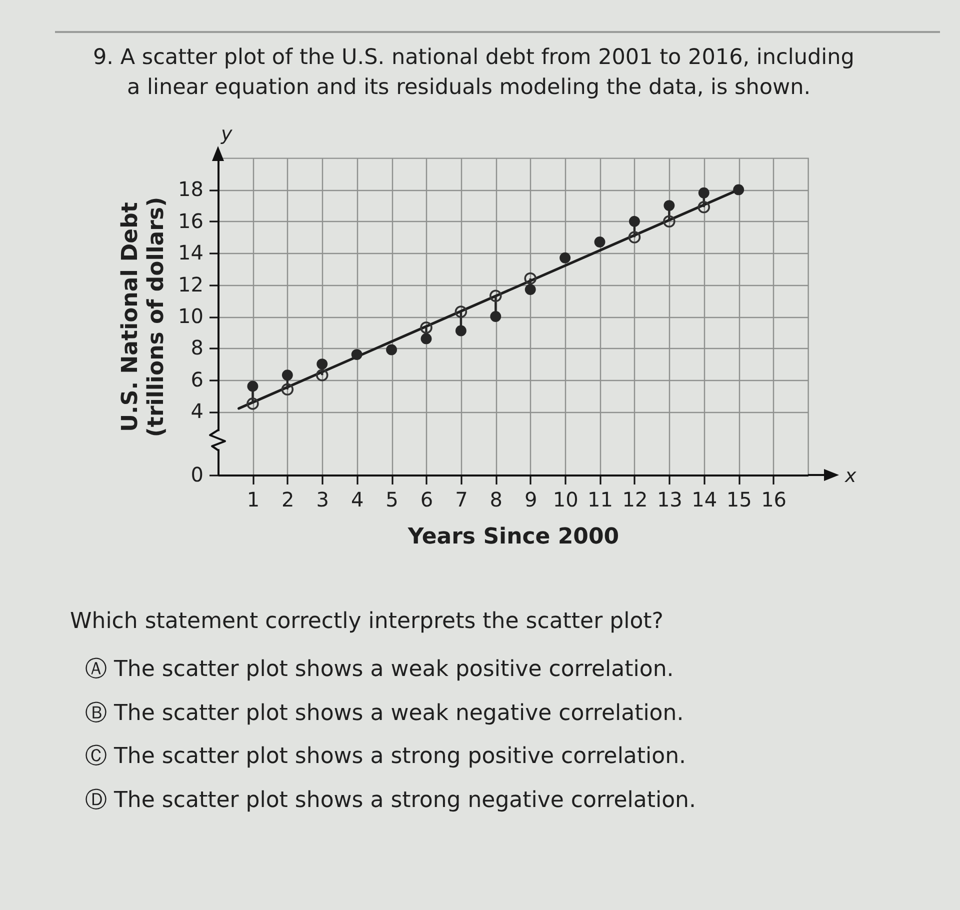 This screenshot has height=910, width=960. Describe the element at coordinates (774, 500) in the screenshot. I see `x-tick-label: 16` at that location.